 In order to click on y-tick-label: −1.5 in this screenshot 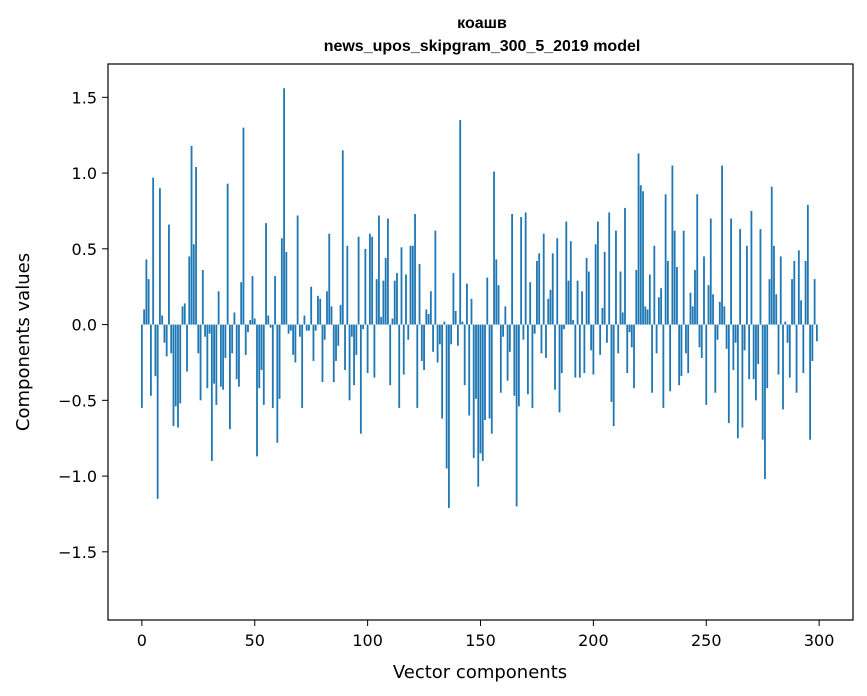, I will do `click(77, 552)`.